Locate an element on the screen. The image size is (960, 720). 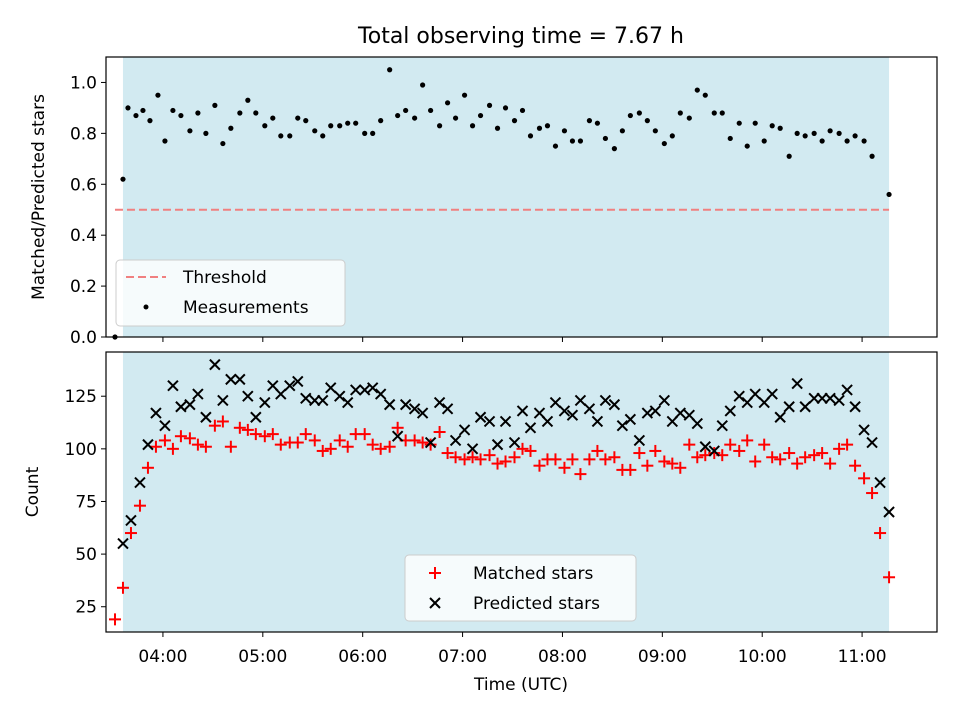
x-tick-label: 05:00 is located at coordinates (262, 657).